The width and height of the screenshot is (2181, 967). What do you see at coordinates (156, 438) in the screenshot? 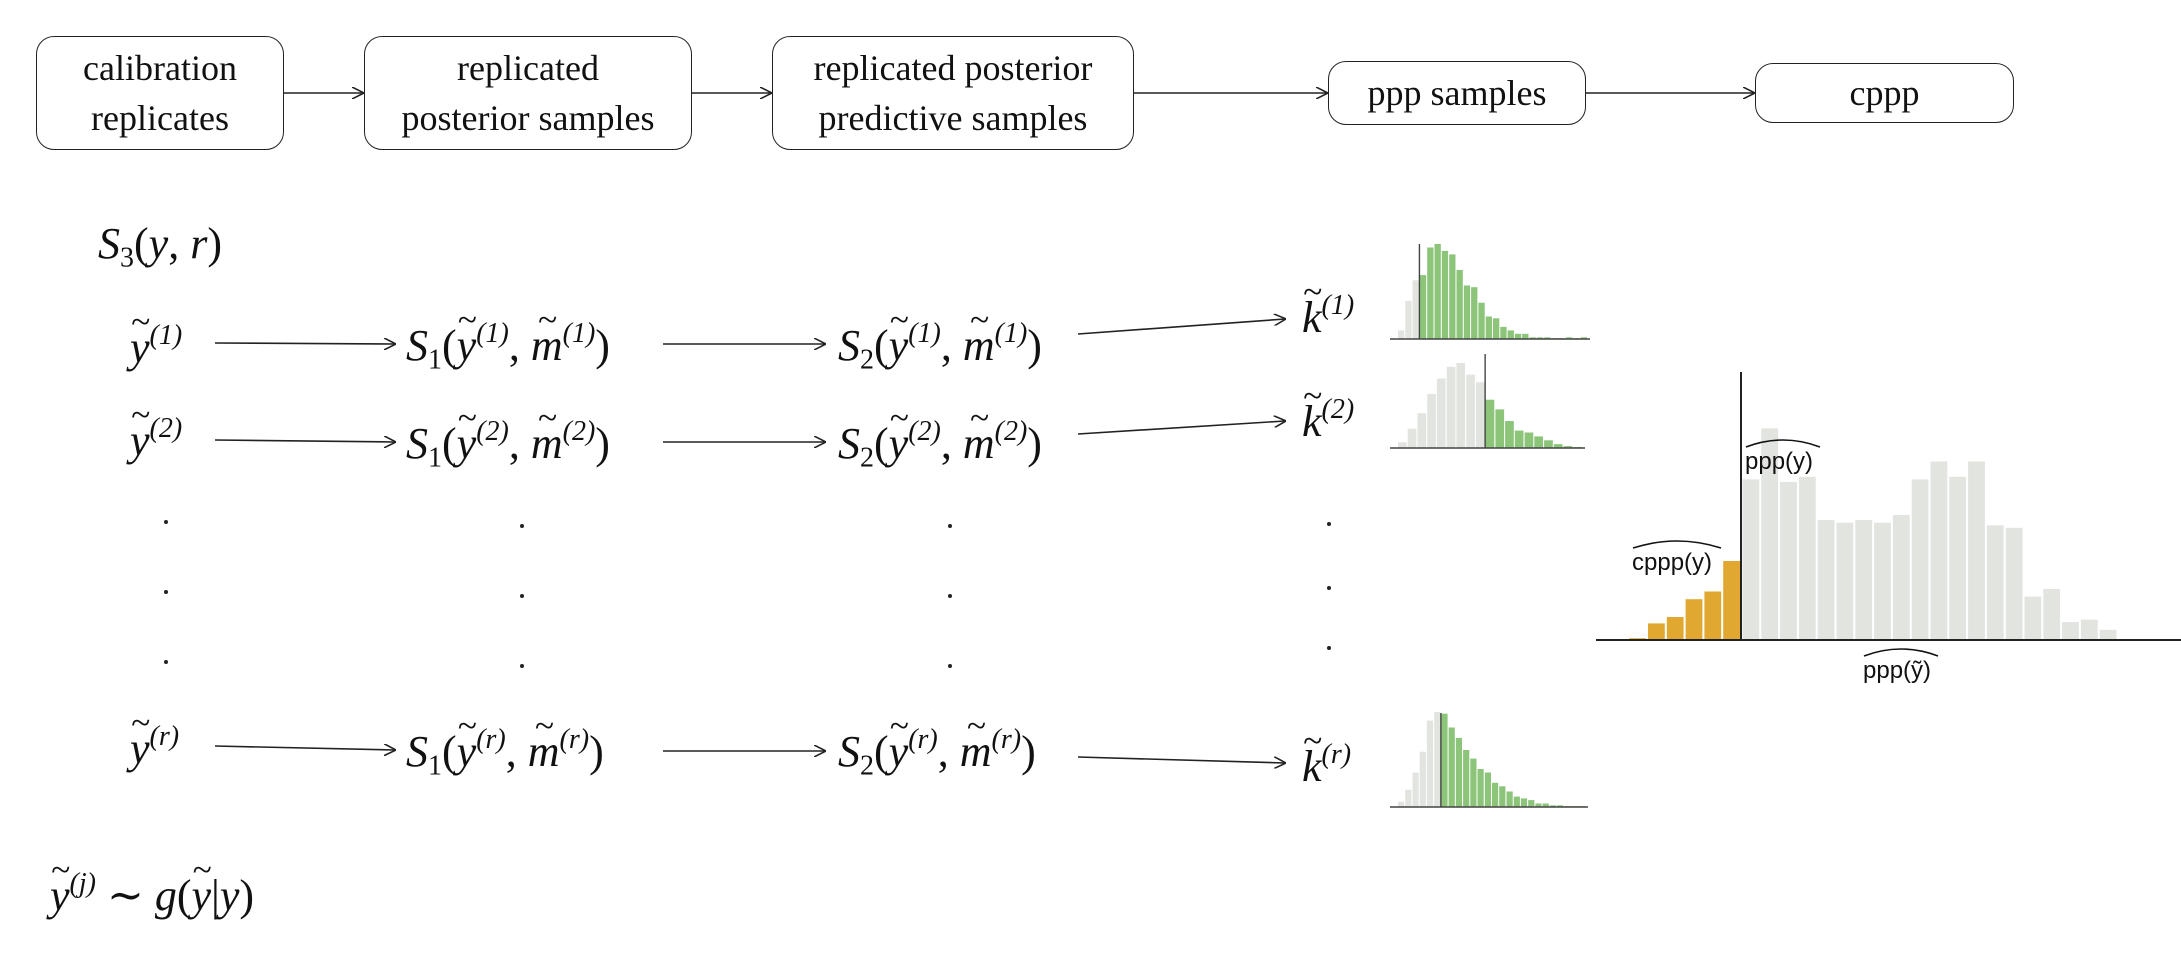
I see `y-tilde-2: y(2)` at bounding box center [156, 438].